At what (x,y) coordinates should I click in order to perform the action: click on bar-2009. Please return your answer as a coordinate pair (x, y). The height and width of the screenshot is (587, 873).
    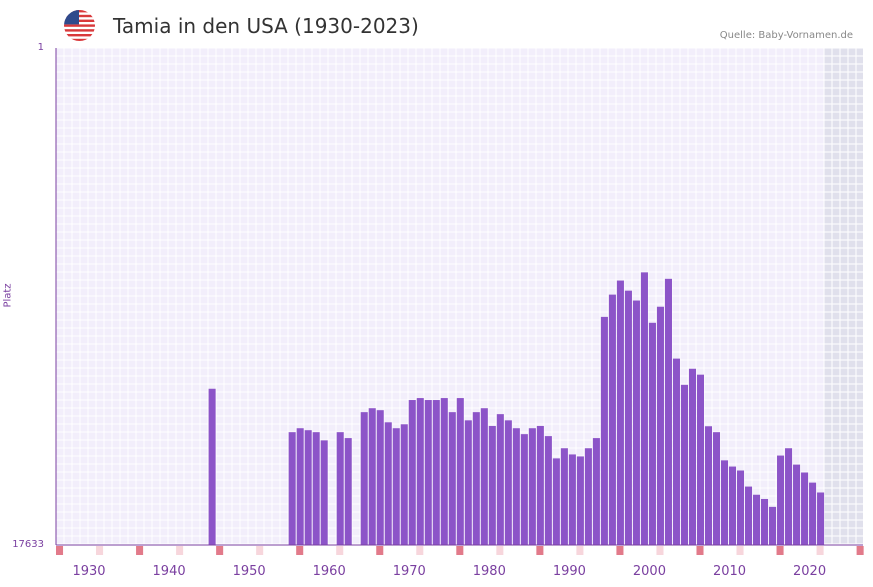
    Looking at the image, I should click on (724, 502).